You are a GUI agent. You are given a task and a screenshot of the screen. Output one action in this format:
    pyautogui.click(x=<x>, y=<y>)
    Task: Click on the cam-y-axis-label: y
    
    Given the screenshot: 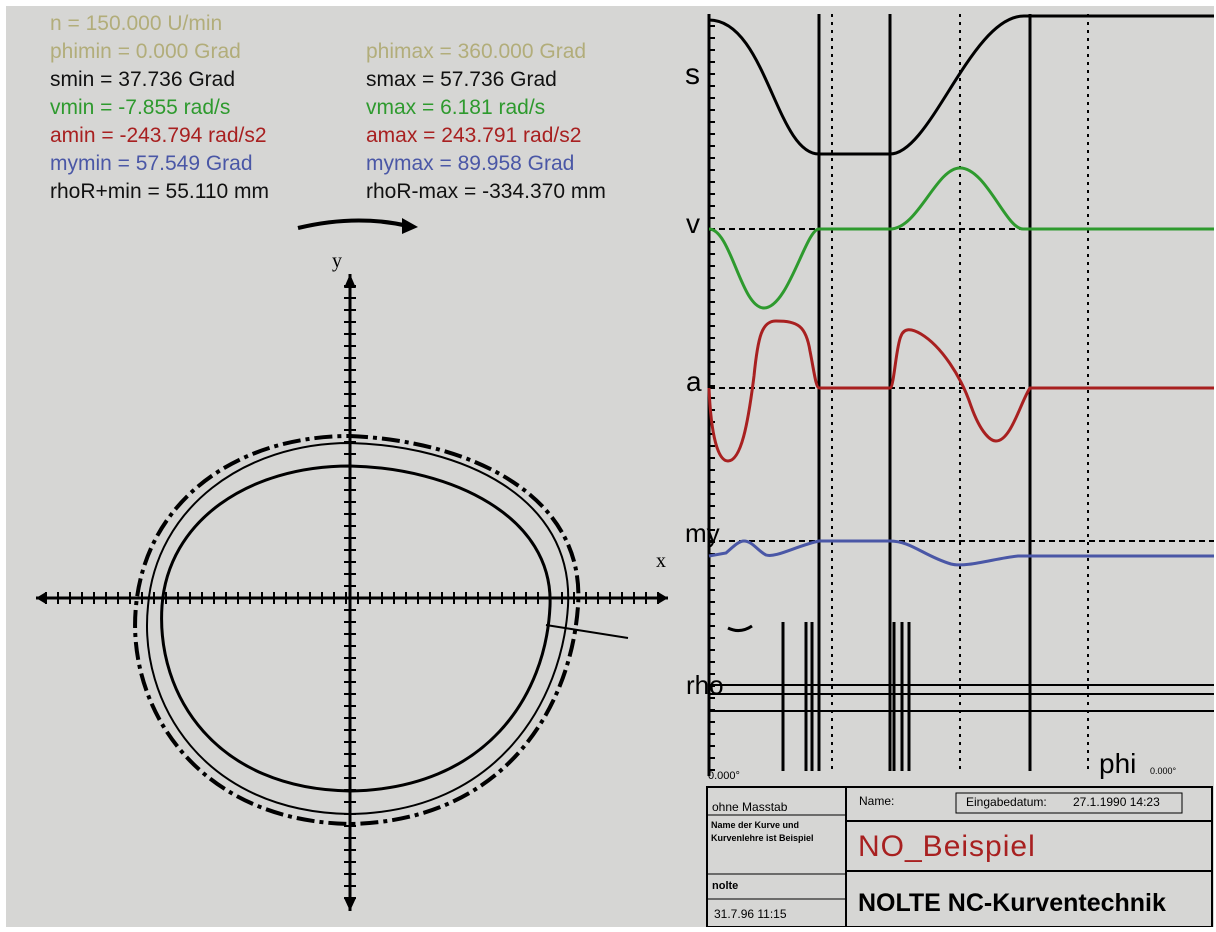 What is the action you would take?
    pyautogui.click(x=337, y=261)
    